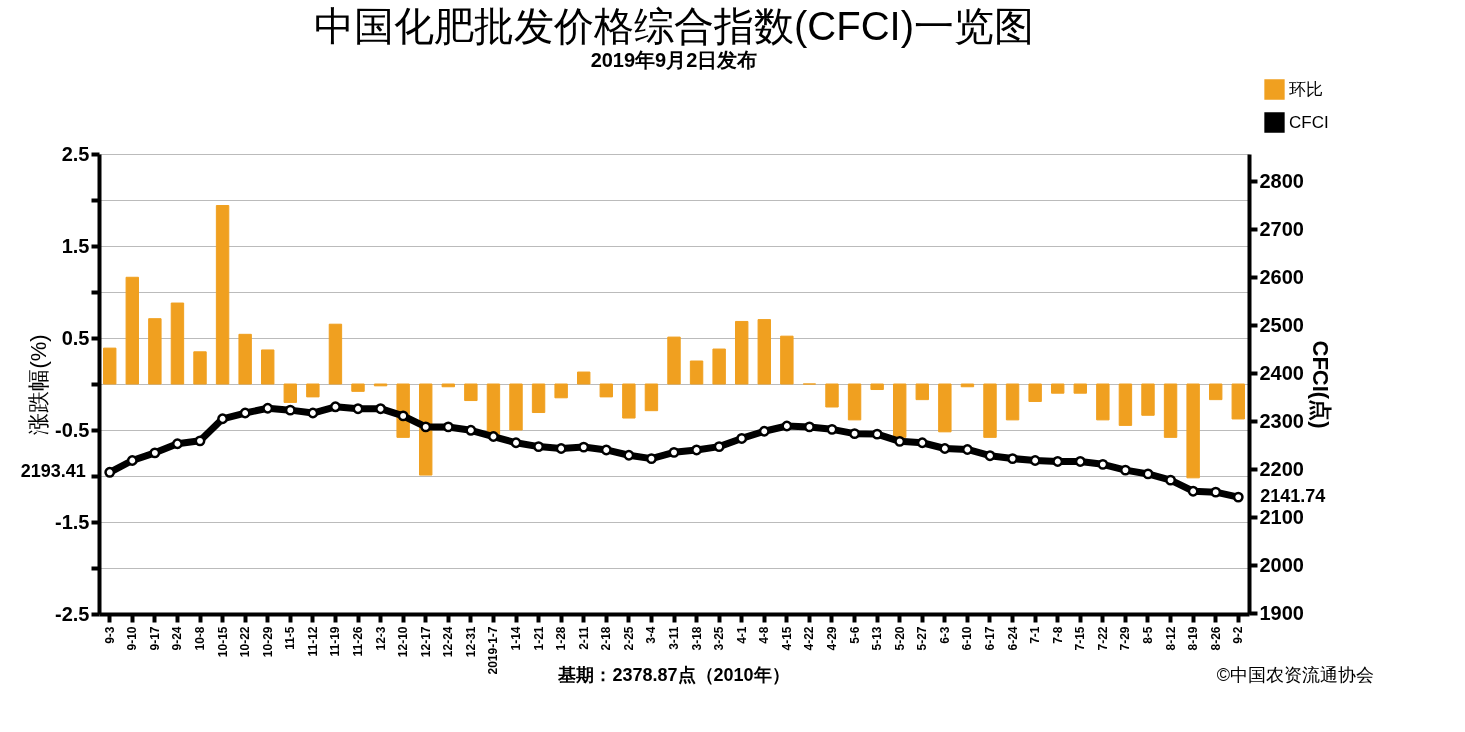 This screenshot has width=1465, height=732. What do you see at coordinates (177, 638) in the screenshot?
I see `x-tick-label: 9-24` at bounding box center [177, 638].